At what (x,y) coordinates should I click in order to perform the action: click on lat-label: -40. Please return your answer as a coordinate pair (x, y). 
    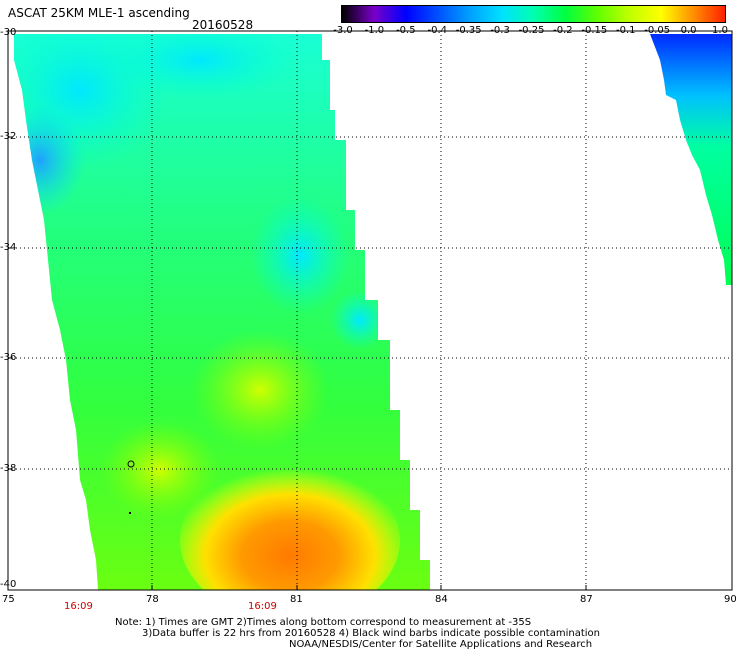
    Looking at the image, I should click on (8, 584).